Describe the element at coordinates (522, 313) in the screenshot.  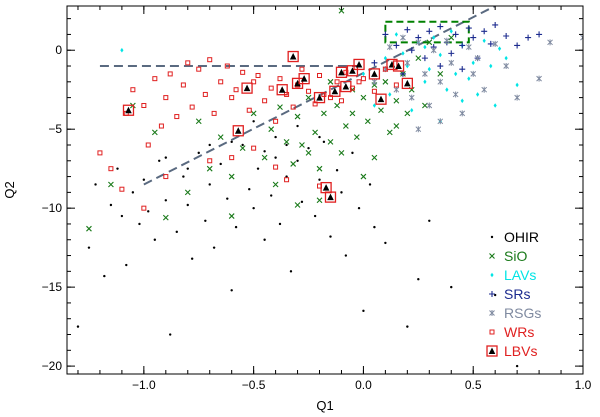
I see `legend-label-rsgs: RSGs` at that location.